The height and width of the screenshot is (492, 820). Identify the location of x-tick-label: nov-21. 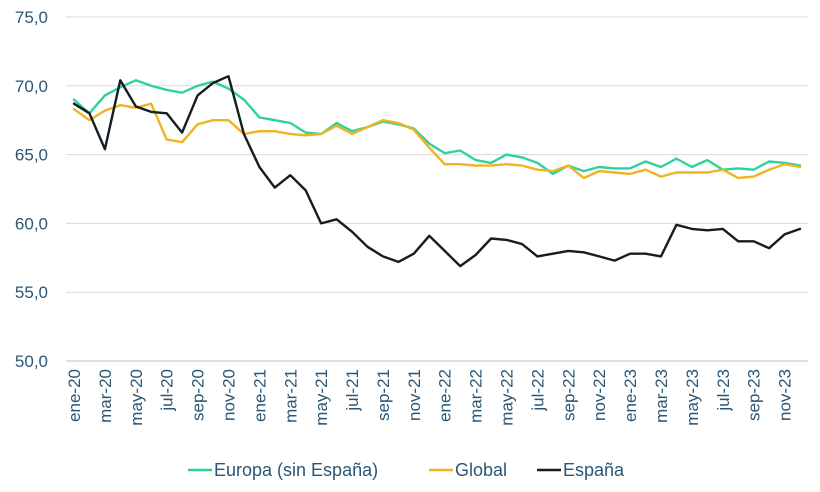
(414, 395).